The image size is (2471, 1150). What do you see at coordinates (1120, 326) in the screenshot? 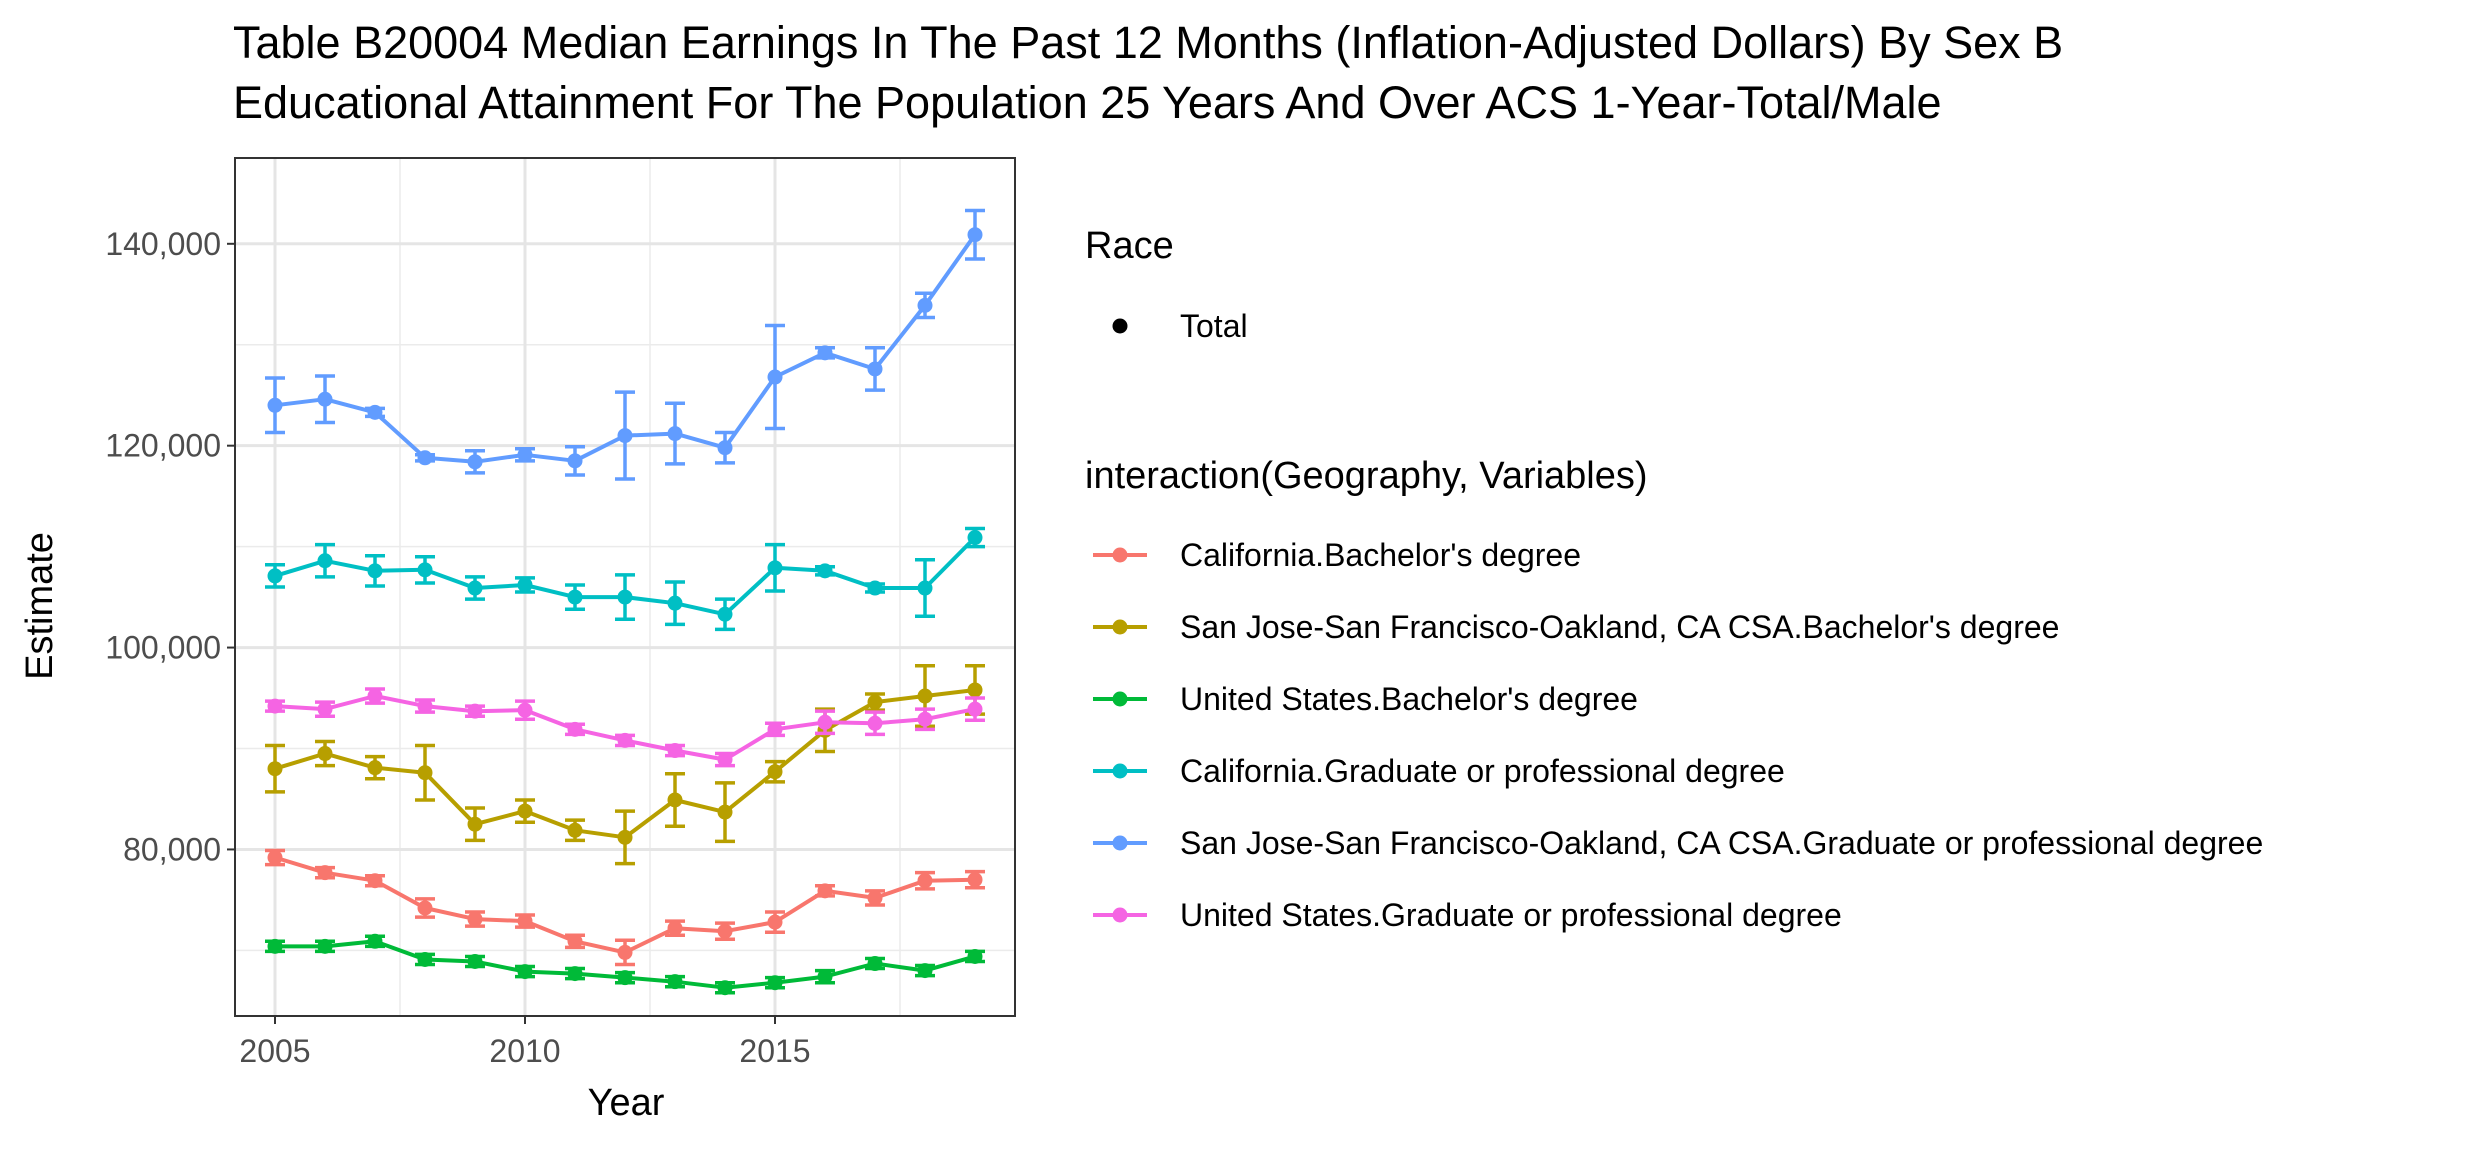
I see `legend-shape-key` at bounding box center [1120, 326].